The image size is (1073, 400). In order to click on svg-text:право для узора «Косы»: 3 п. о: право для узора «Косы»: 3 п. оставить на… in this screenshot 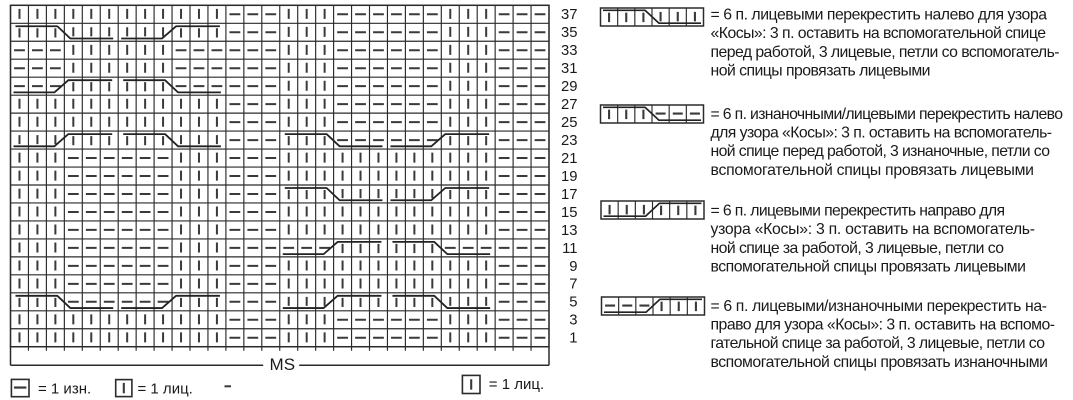, I will do `click(883, 325)`.